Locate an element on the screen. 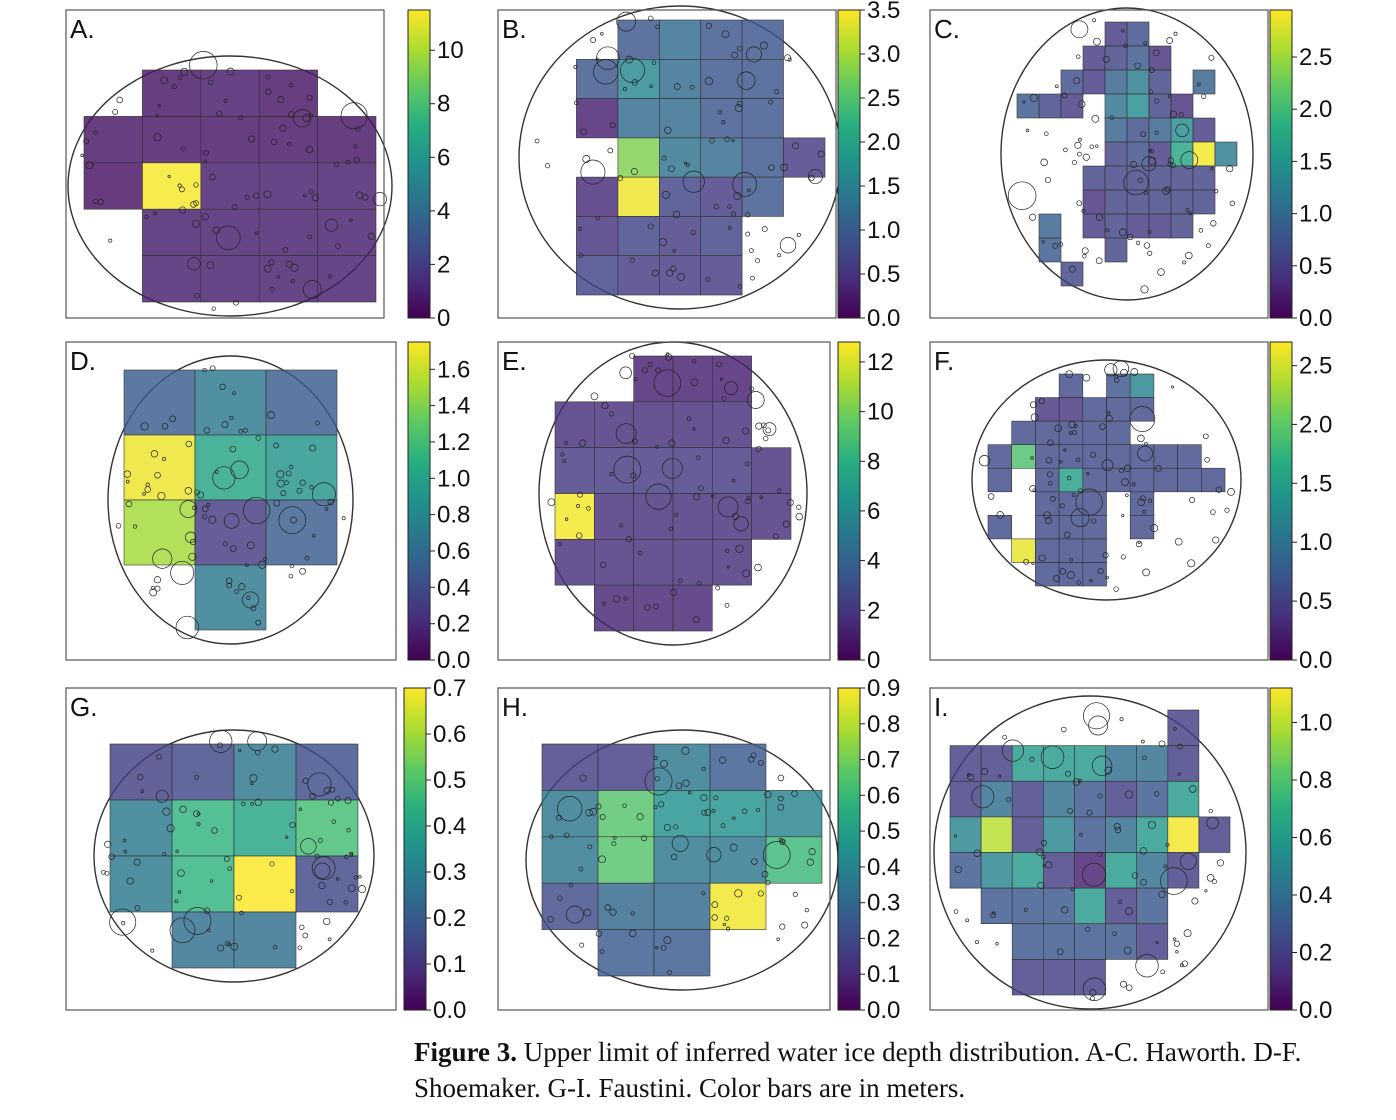 The image size is (1396, 1120). caption-label: Figure 3. is located at coordinates (465, 1052).